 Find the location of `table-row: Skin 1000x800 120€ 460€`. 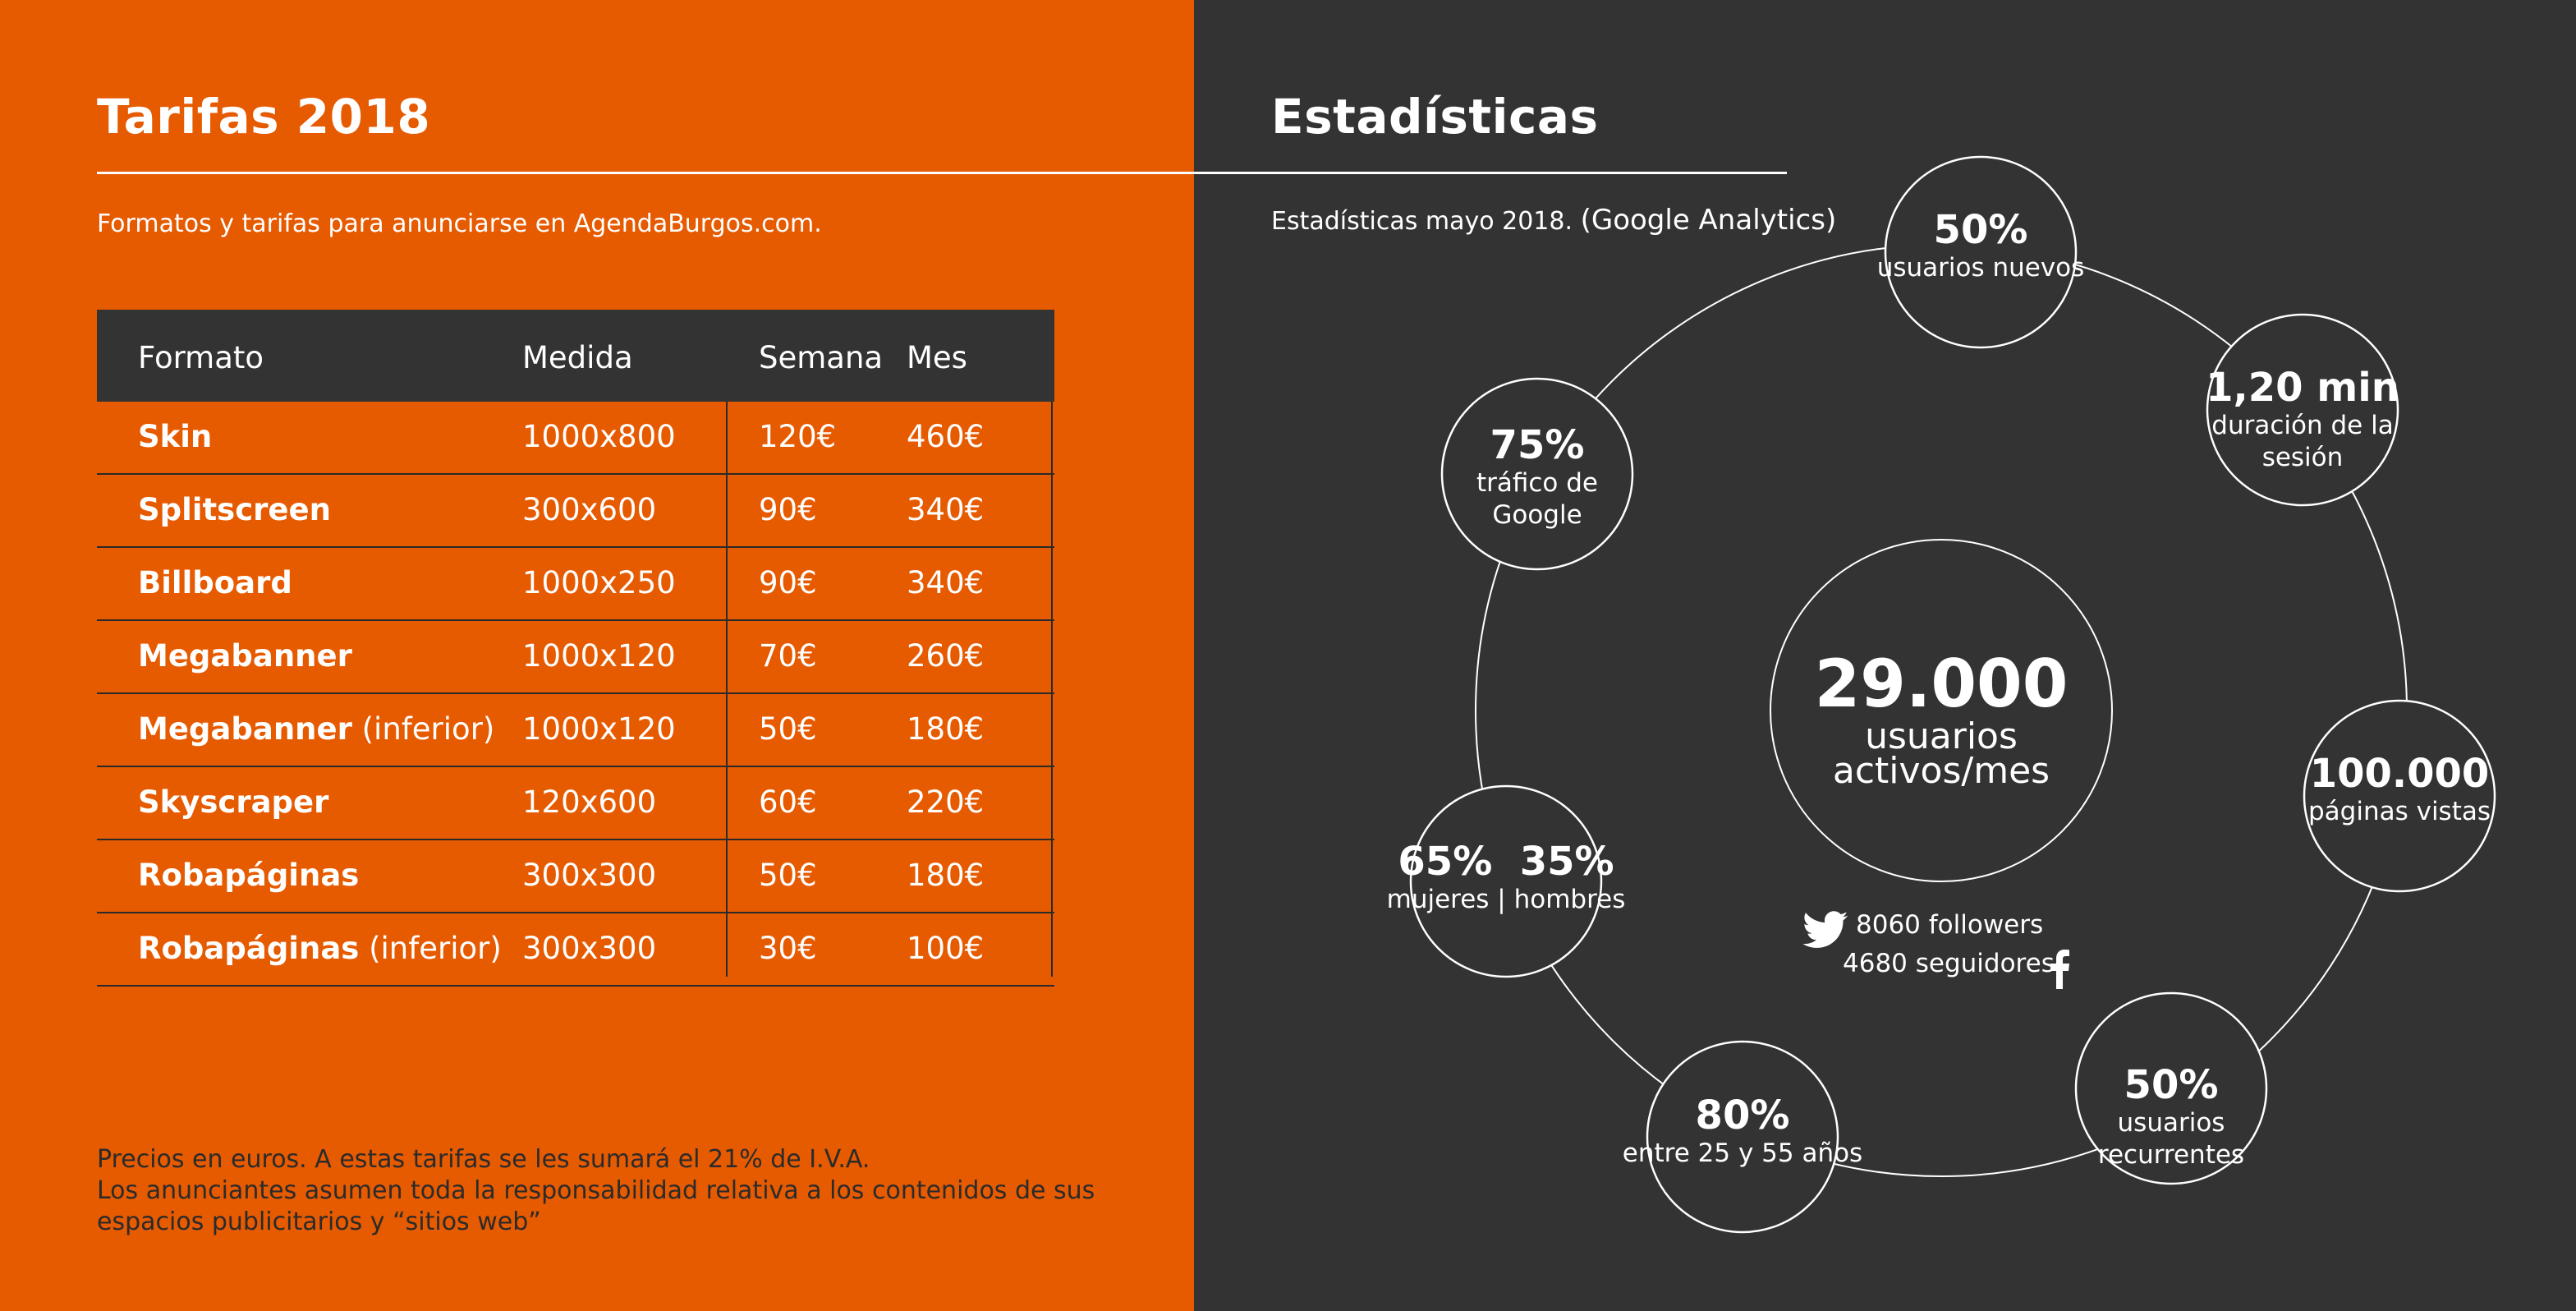

table-row: Skin 1000x800 120€ 460€ is located at coordinates (575, 438).